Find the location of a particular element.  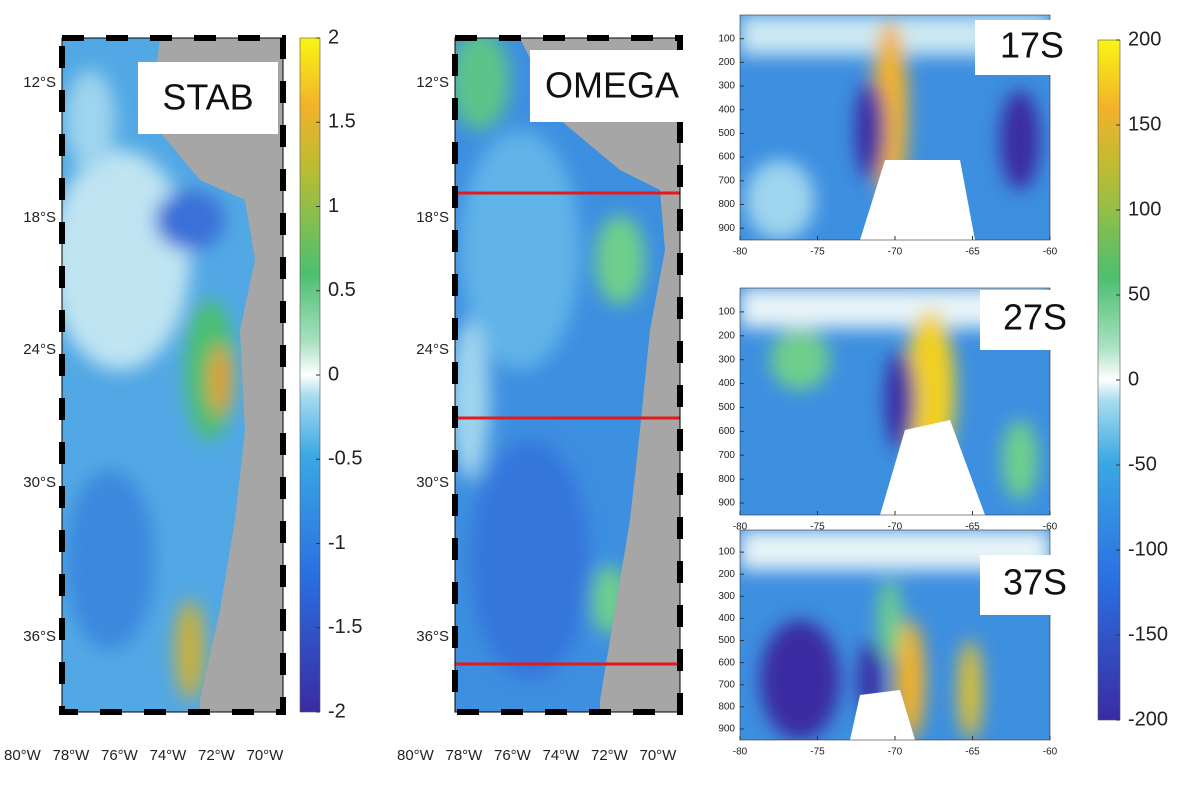

colorbar-label: 1 is located at coordinates (333, 206).